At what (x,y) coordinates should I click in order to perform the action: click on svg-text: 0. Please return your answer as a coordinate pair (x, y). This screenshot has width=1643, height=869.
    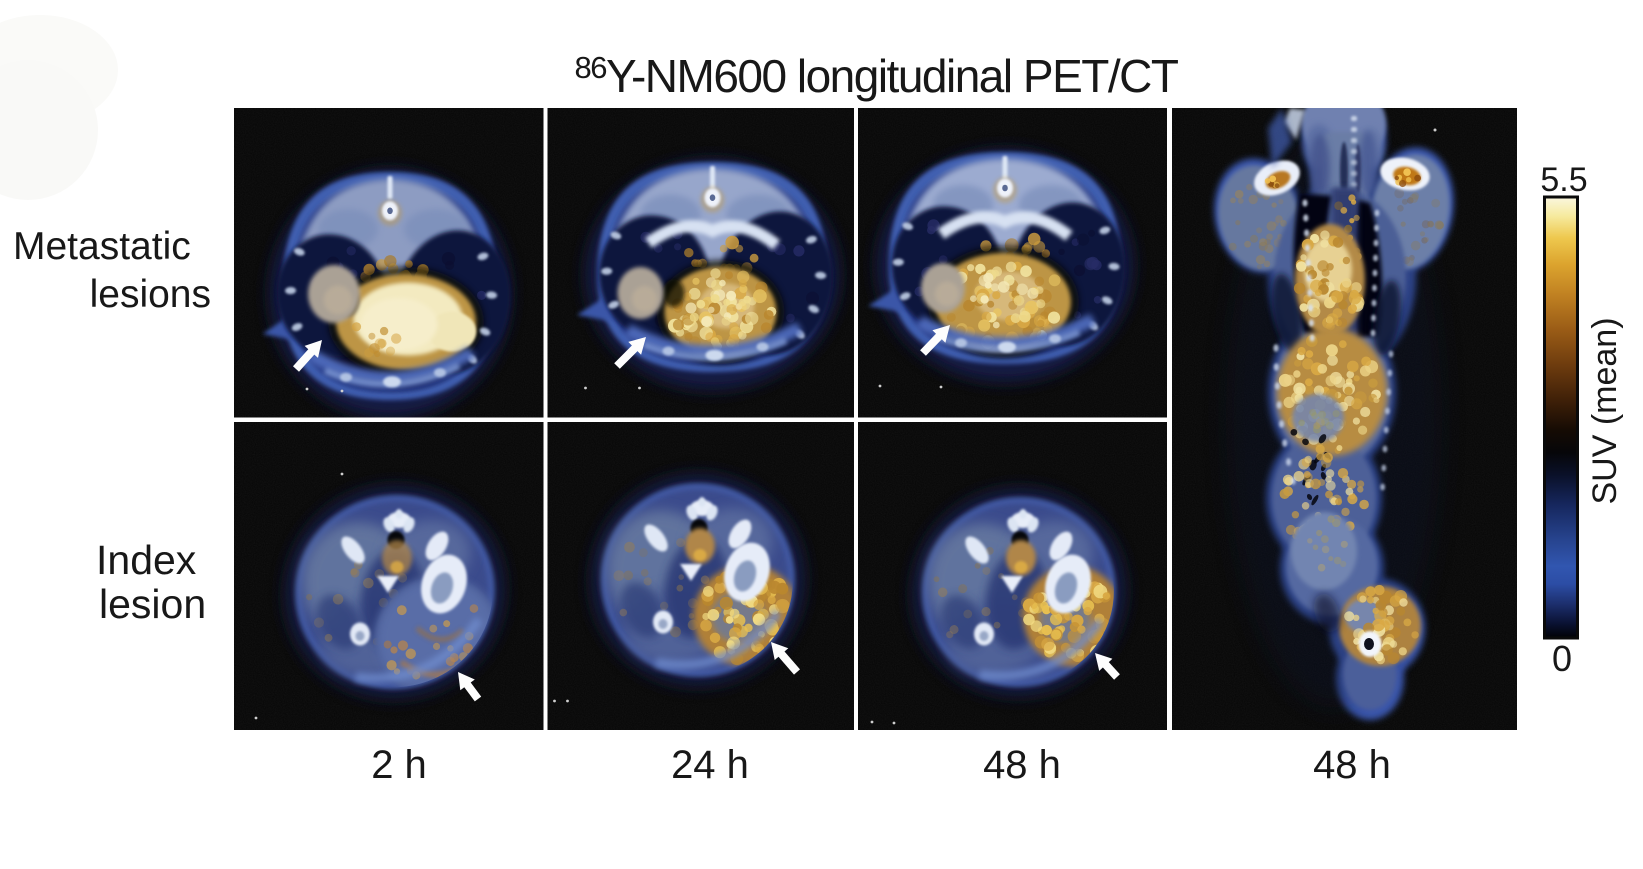
    Looking at the image, I should click on (1562, 658).